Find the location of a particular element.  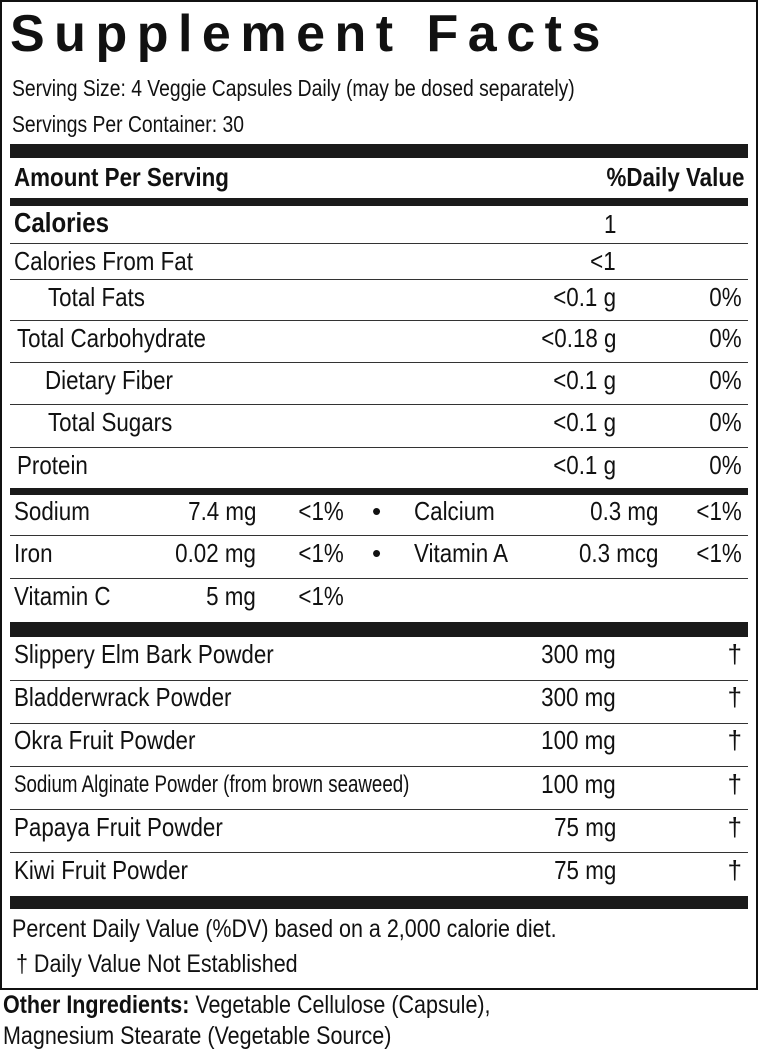

panel-title: Supplement Facts is located at coordinates (310, 34).